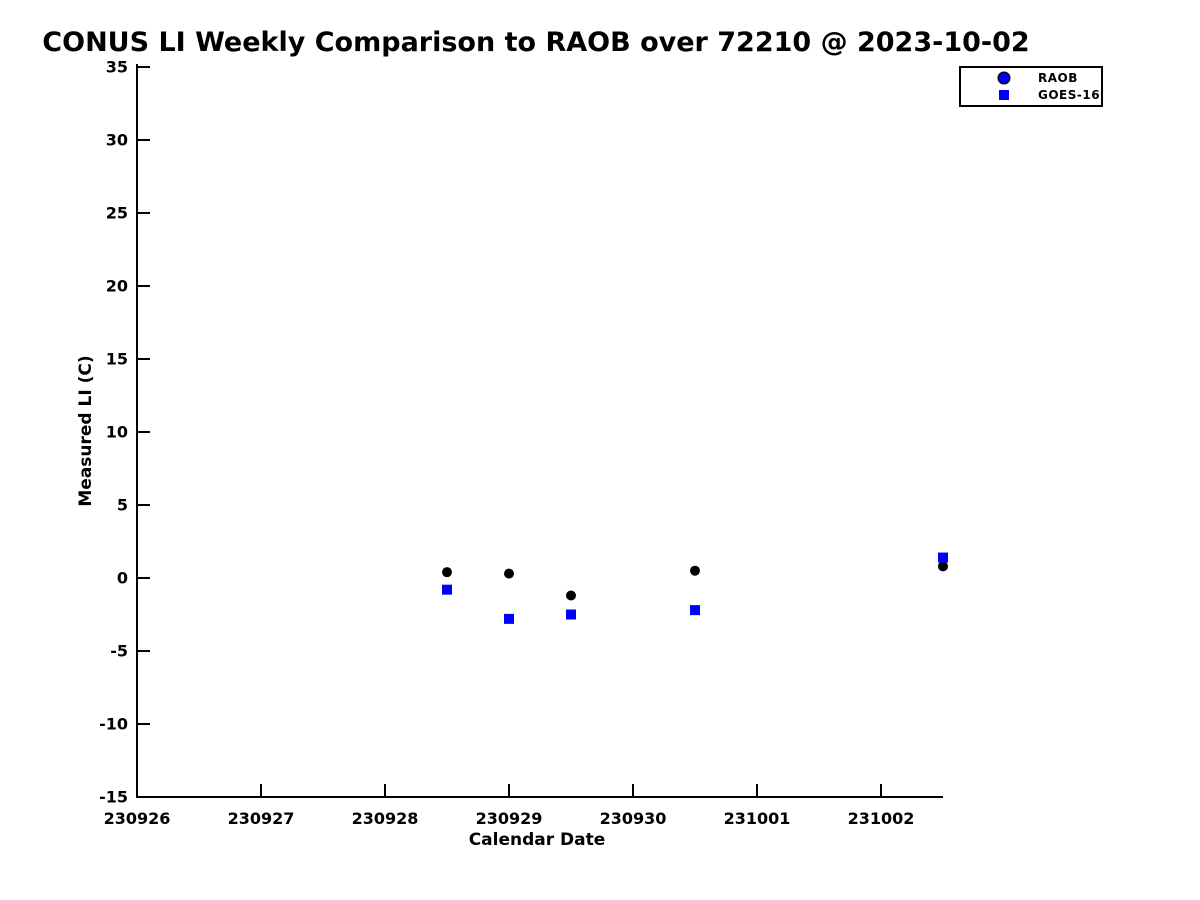 The height and width of the screenshot is (900, 1200). I want to click on x-tick-label: 230926, so click(137, 818).